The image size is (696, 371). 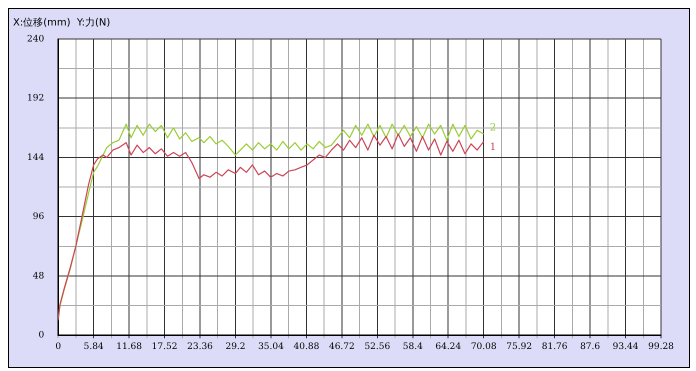 What do you see at coordinates (307, 347) in the screenshot?
I see `x-tick-label: 40.88` at bounding box center [307, 347].